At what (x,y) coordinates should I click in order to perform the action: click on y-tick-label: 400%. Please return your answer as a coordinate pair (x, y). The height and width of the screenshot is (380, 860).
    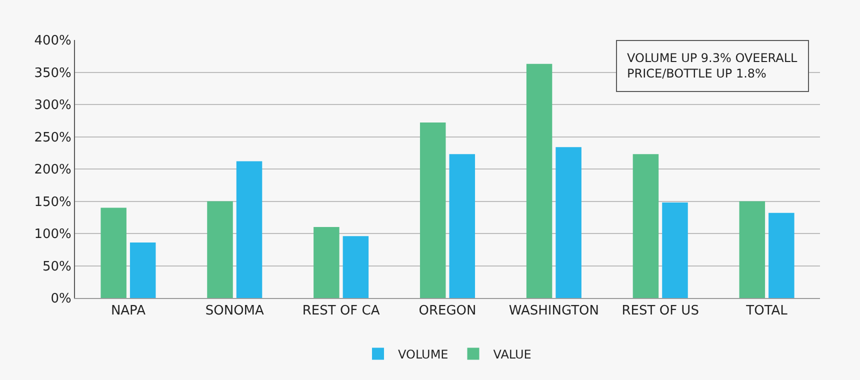
    Looking at the image, I should click on (53, 41).